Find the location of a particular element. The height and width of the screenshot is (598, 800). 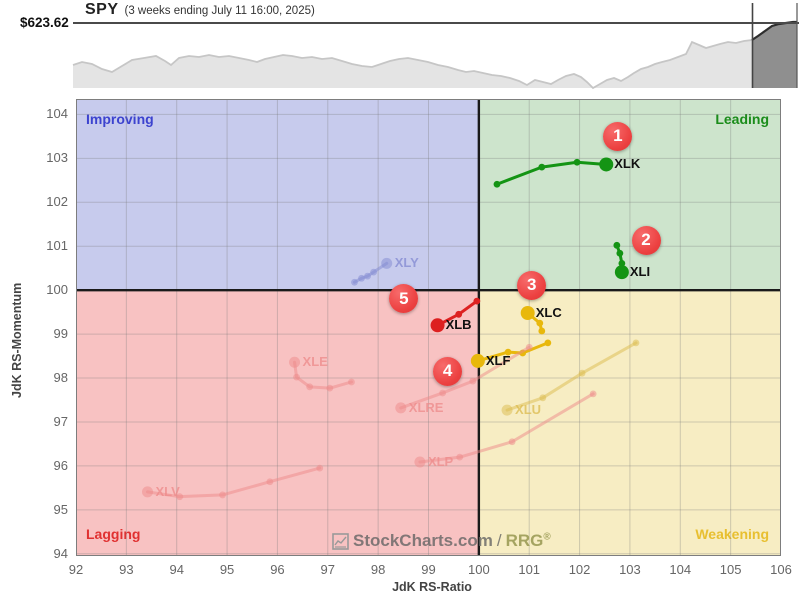

badge-1: 1 is located at coordinates (618, 136).